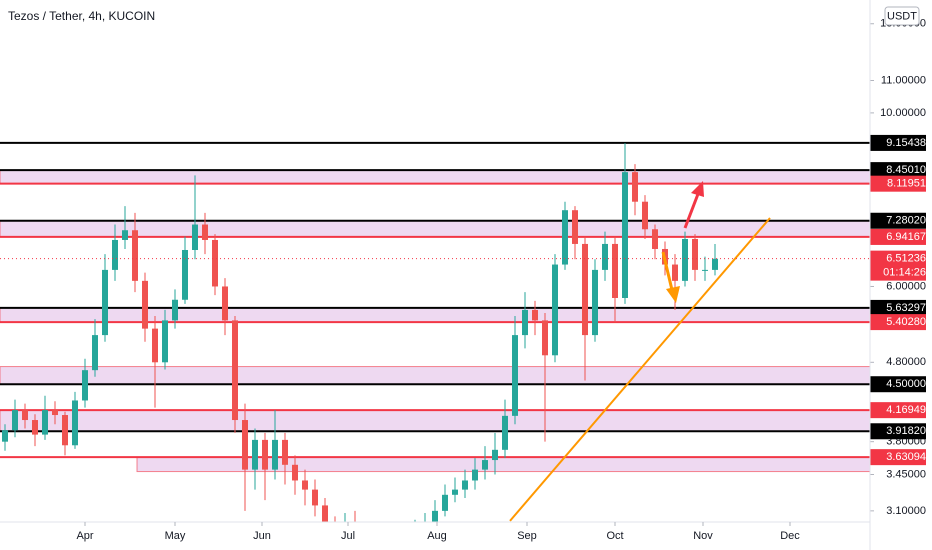  Describe the element at coordinates (903, 113) in the screenshot. I see `y-tick-label: 10.00000` at that location.